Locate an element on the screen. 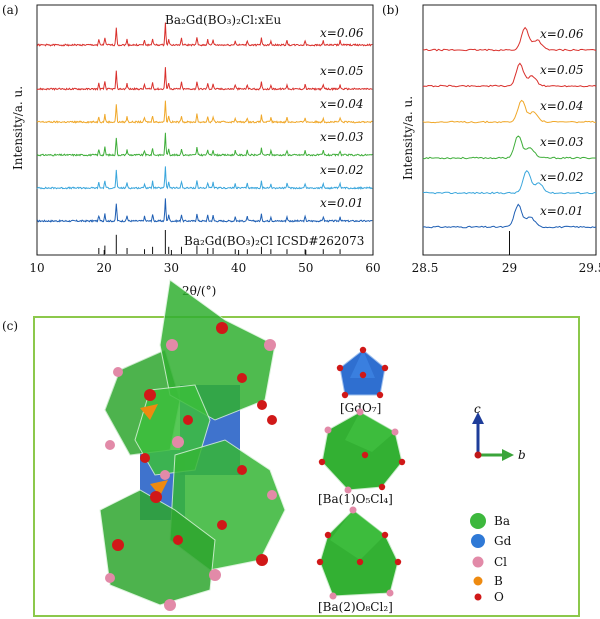  series-label-a-2: x=0.02 is located at coordinates (342, 170).